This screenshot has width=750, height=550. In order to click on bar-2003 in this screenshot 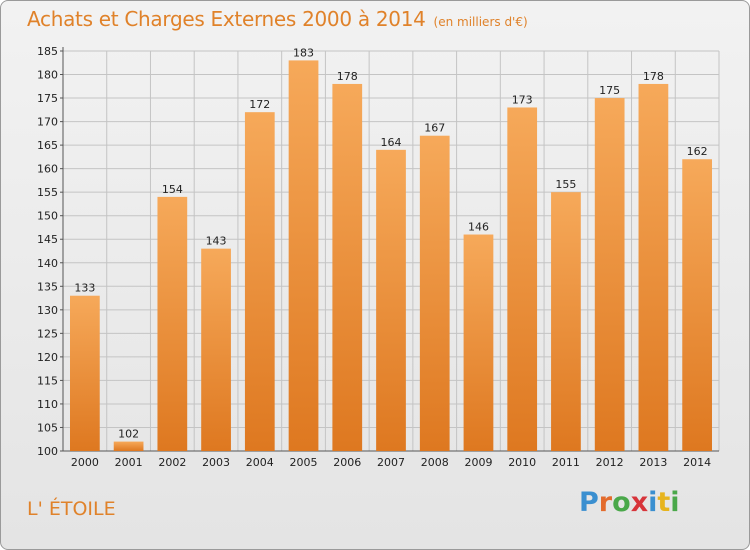, I will do `click(216, 349)`.